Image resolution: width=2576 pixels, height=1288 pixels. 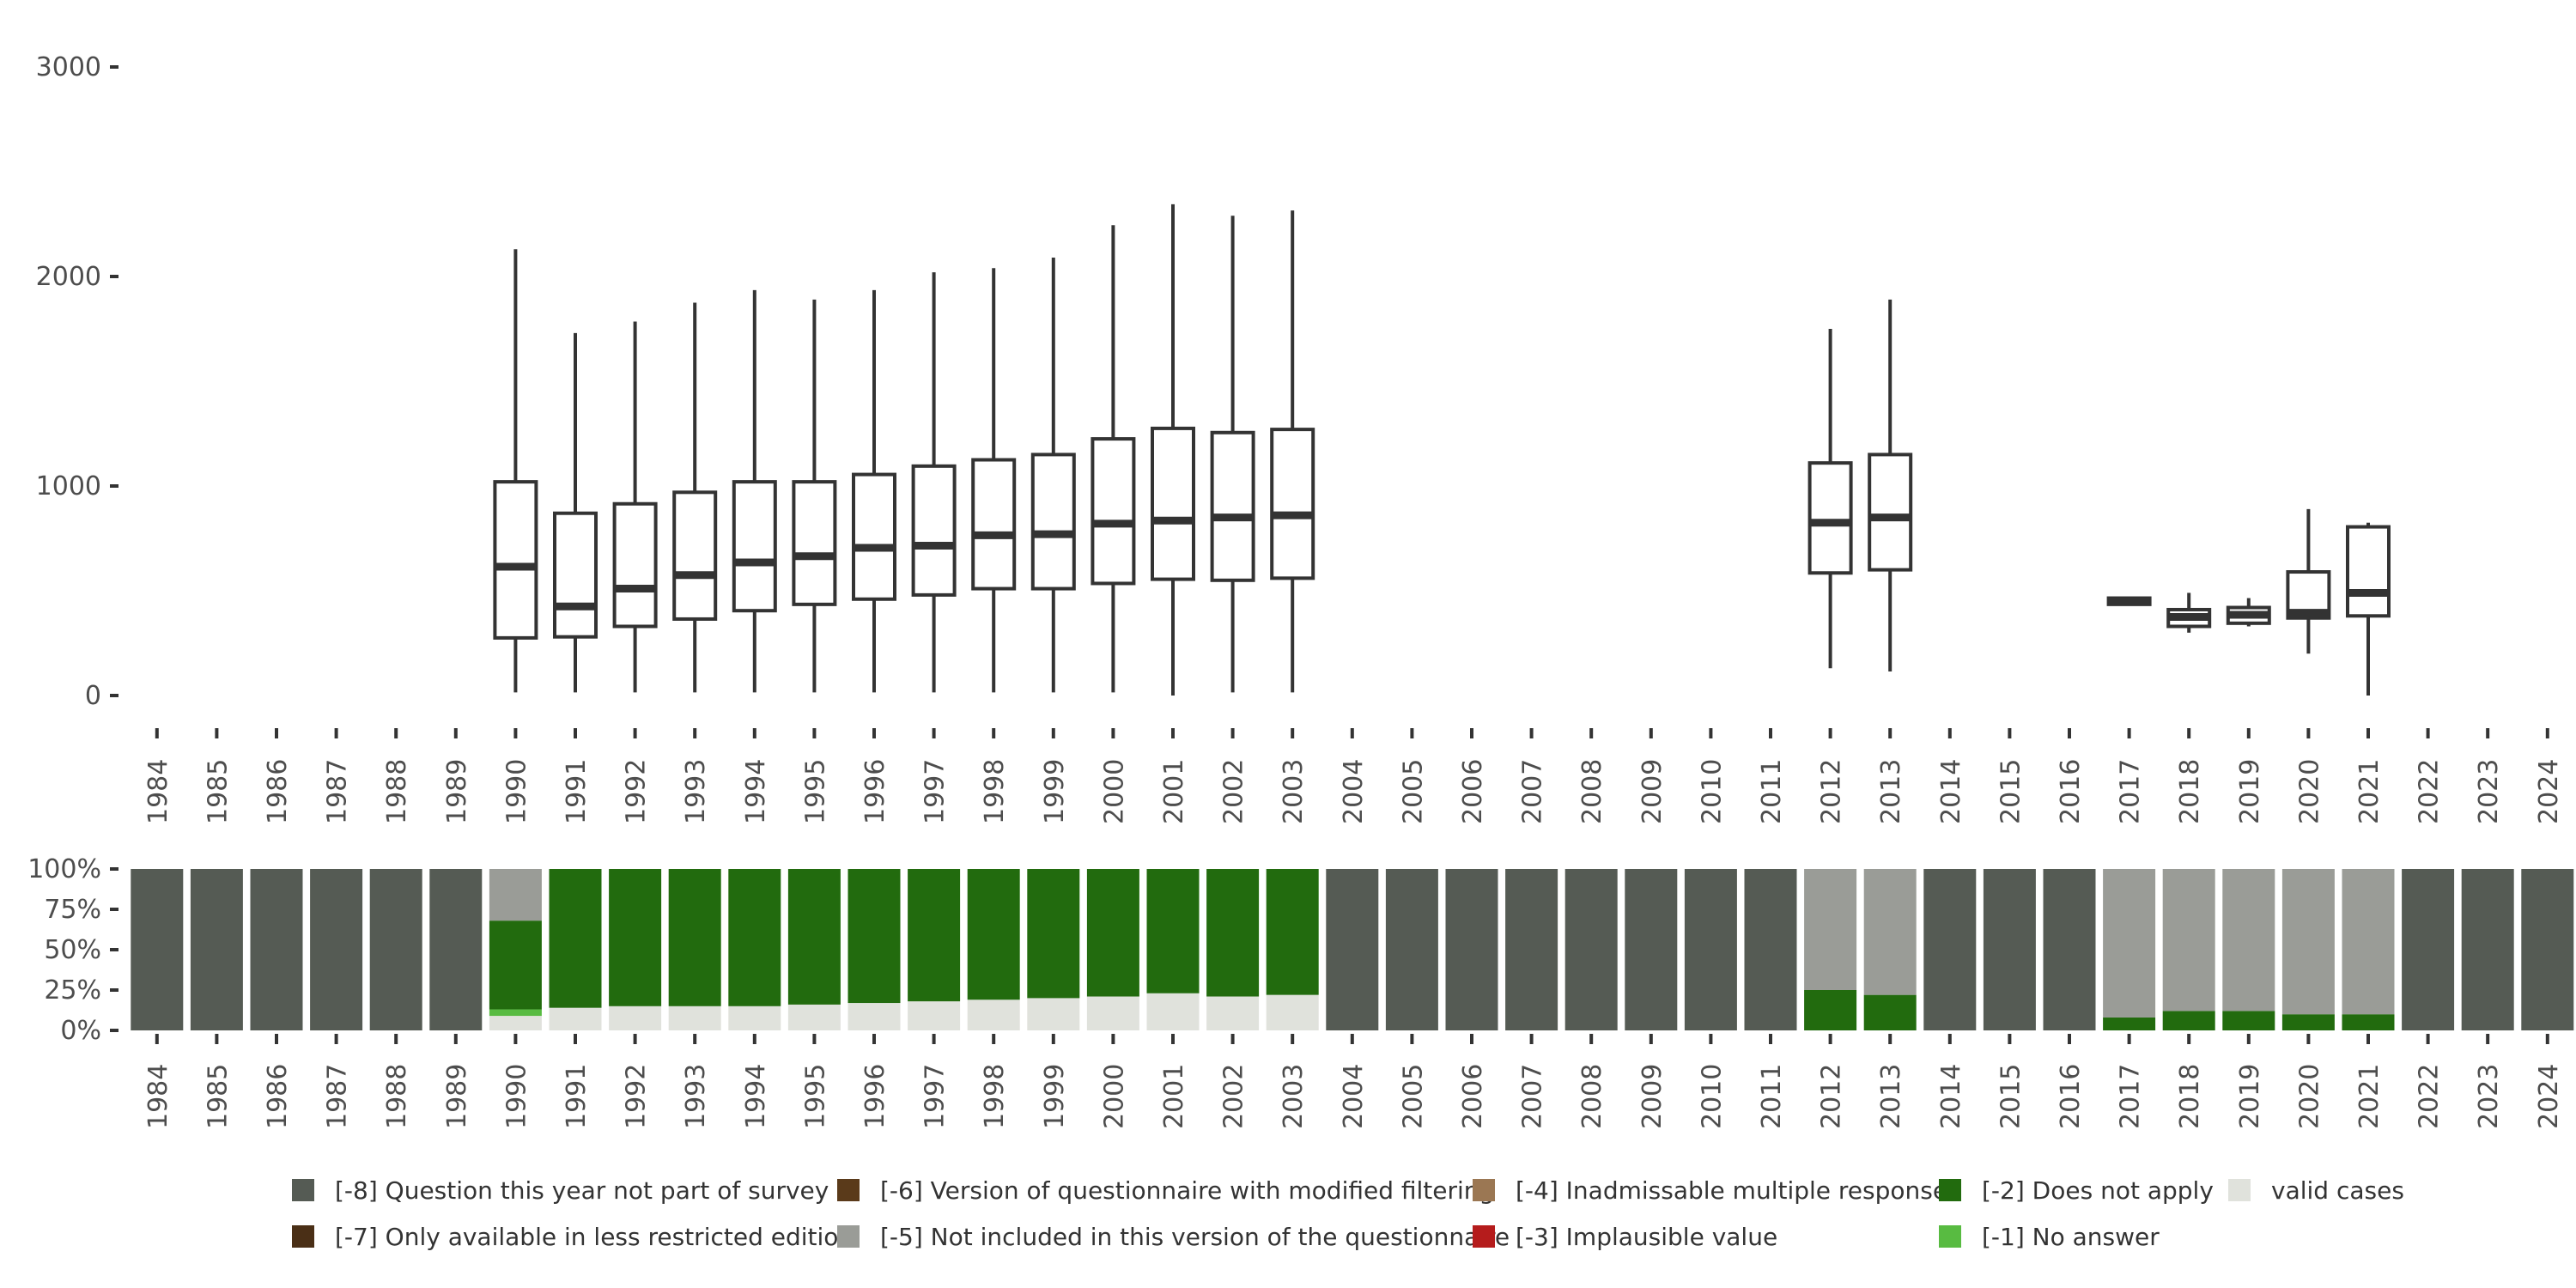 I want to click on bar-2022, so click(x=2428, y=950).